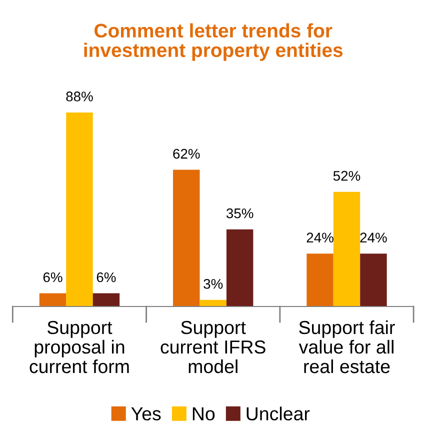  What do you see at coordinates (213, 283) in the screenshot?
I see `data-label: 3%` at bounding box center [213, 283].